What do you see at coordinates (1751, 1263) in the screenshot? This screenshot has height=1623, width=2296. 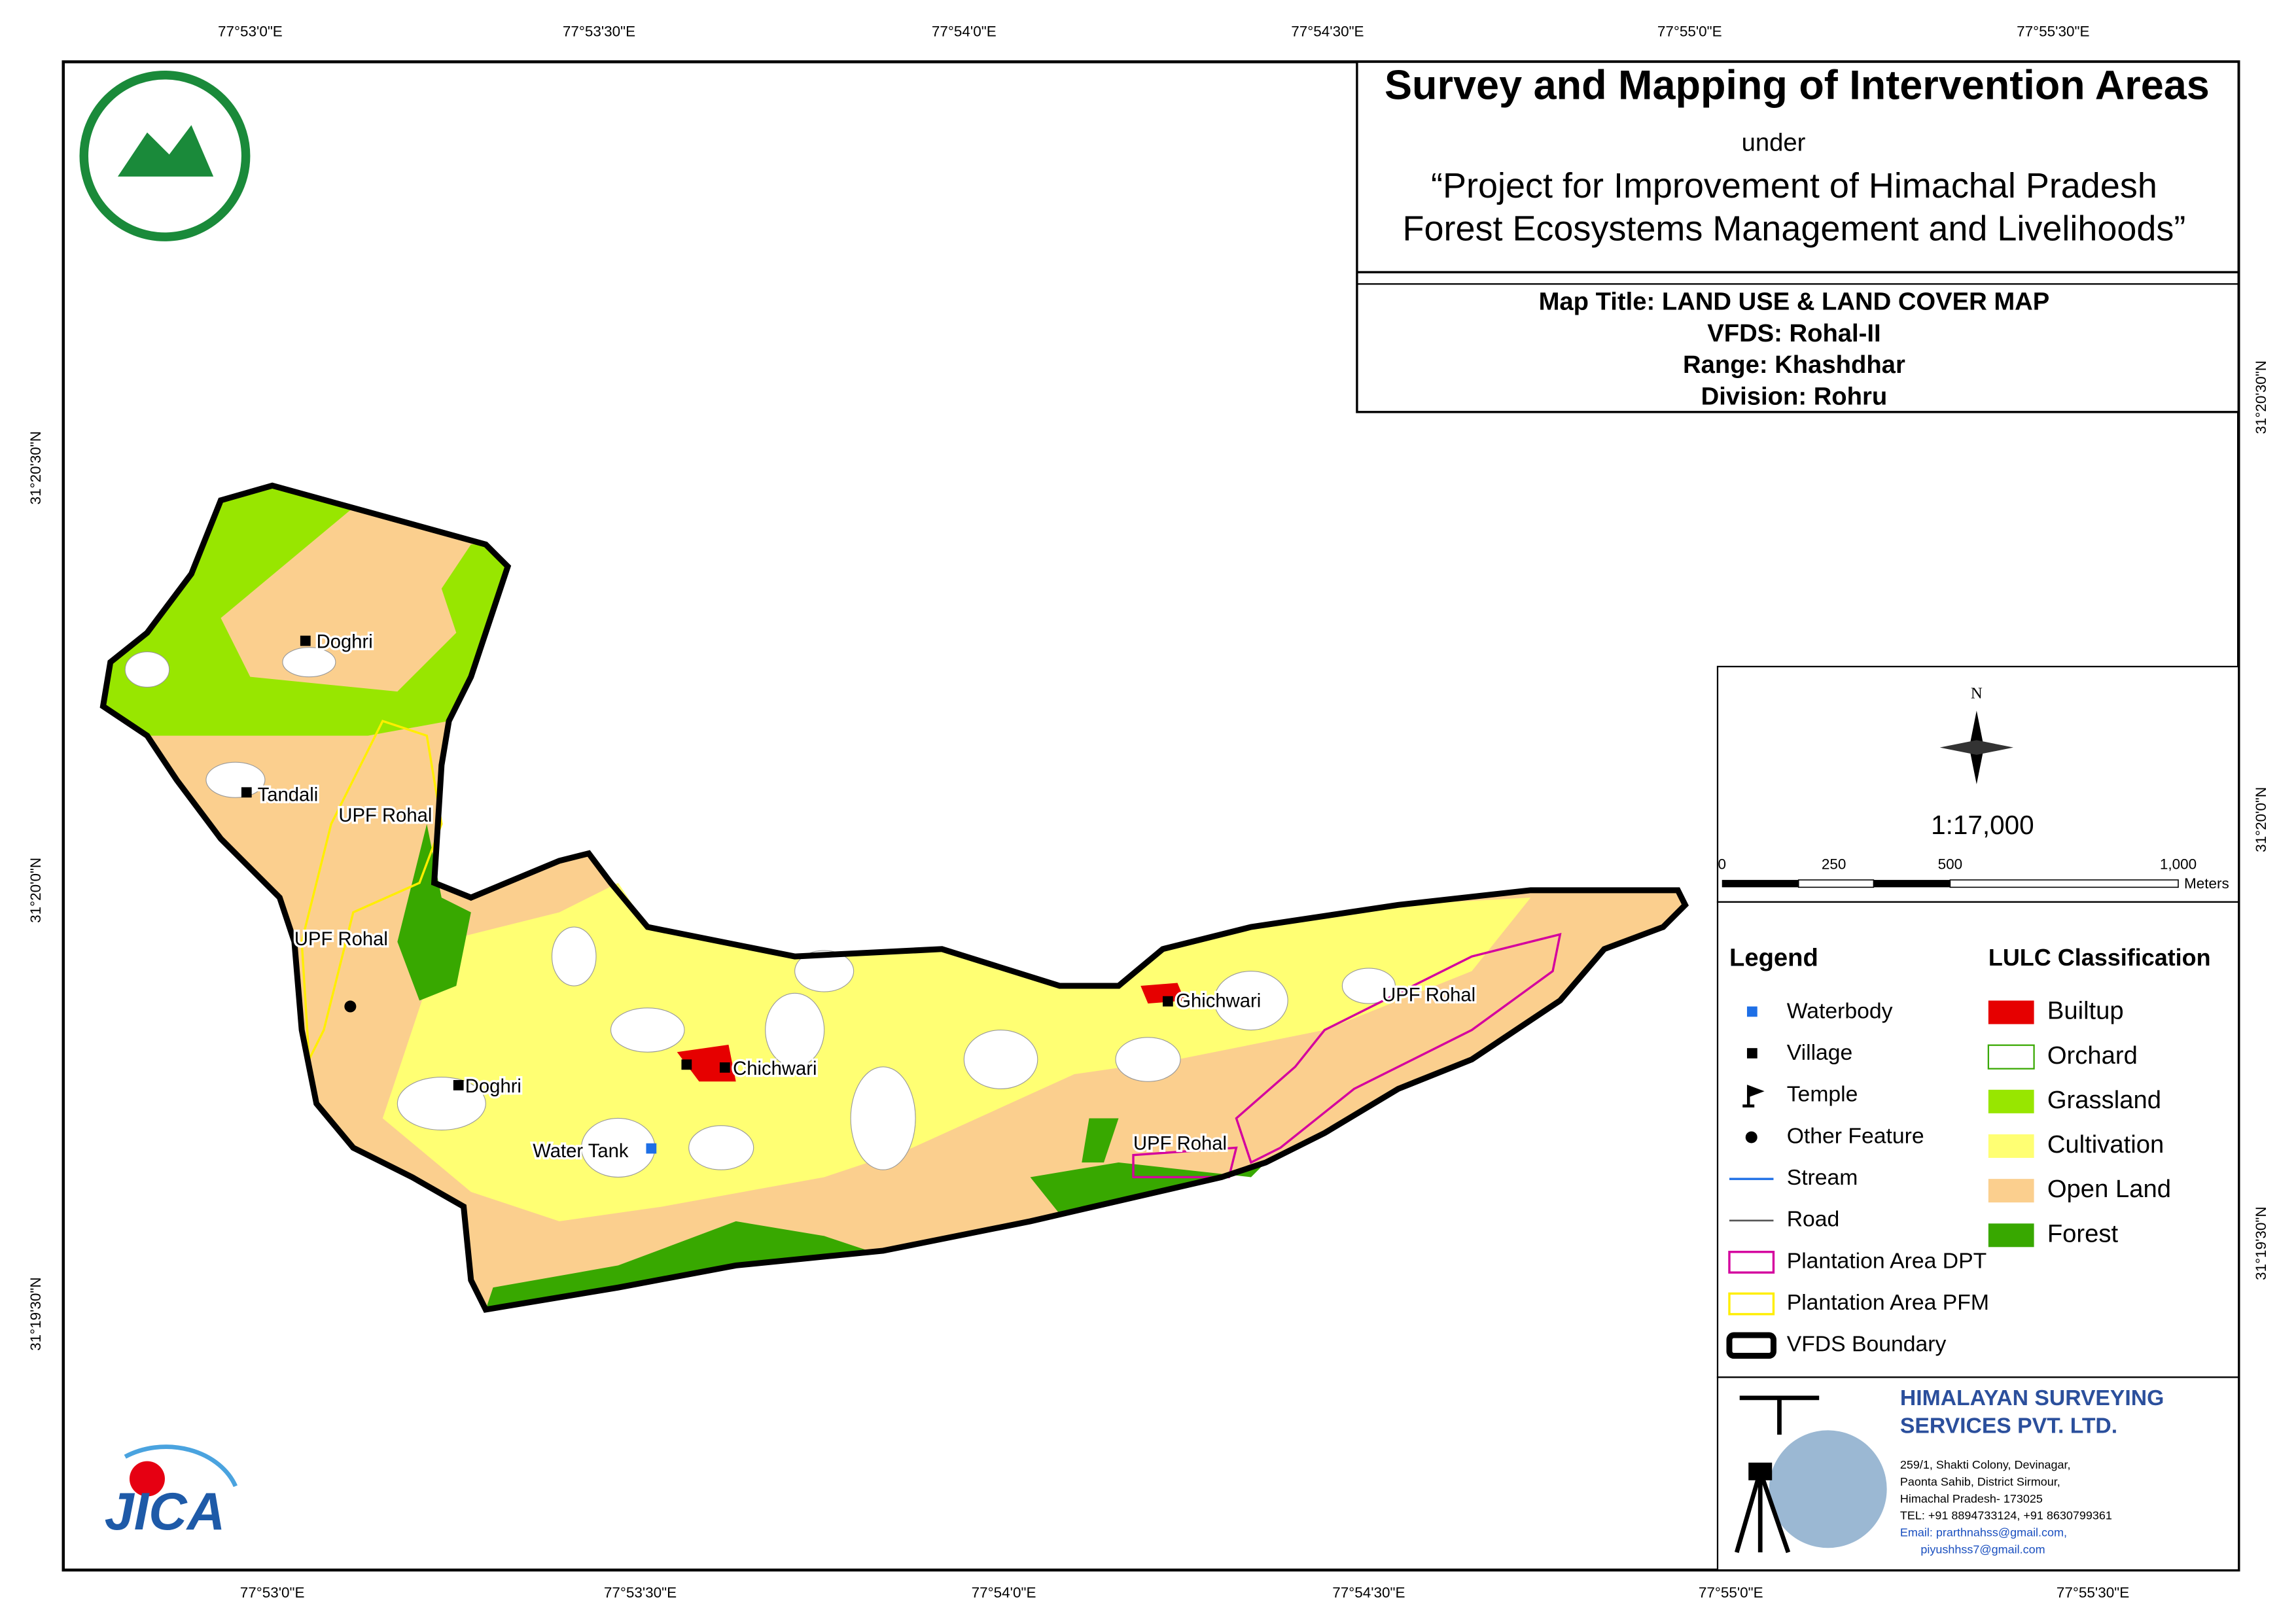 I see `dpt-swatch` at bounding box center [1751, 1263].